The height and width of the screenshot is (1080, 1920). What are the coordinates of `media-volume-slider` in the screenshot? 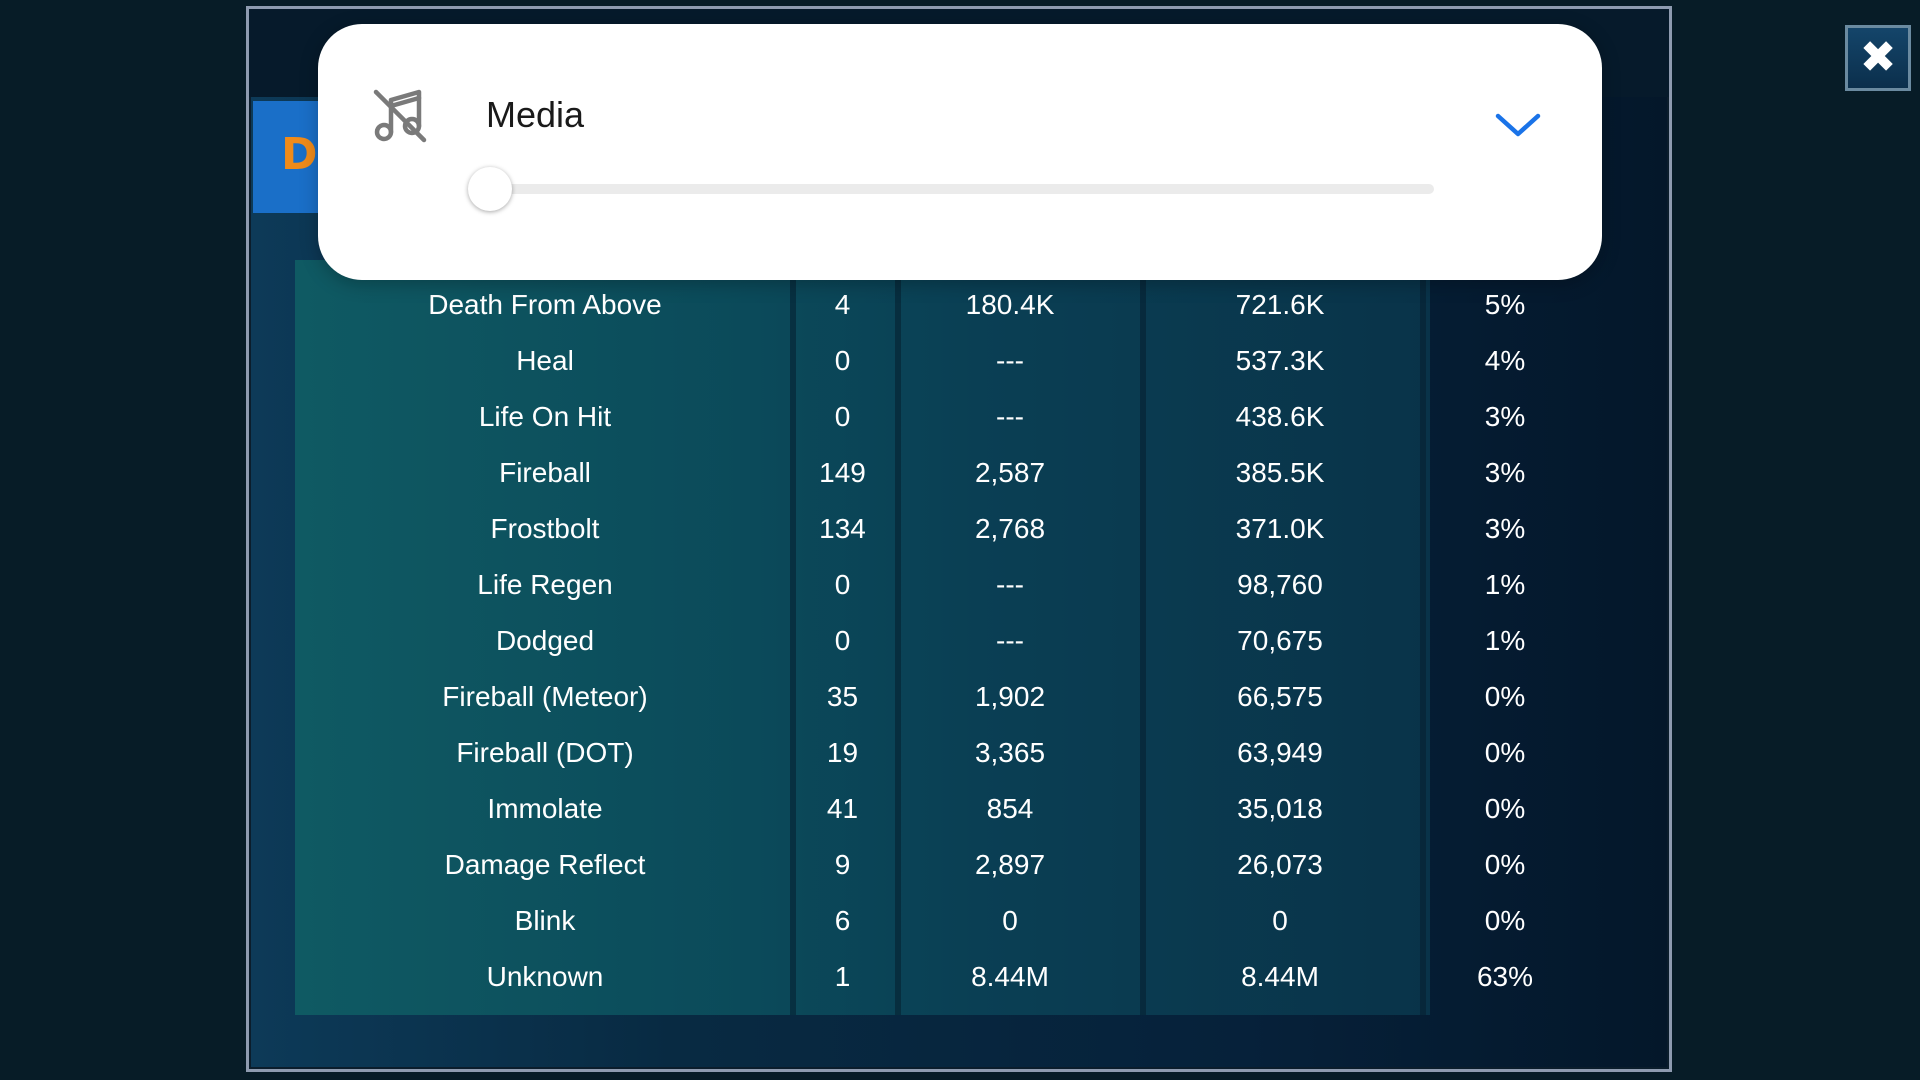 It's located at (955, 189).